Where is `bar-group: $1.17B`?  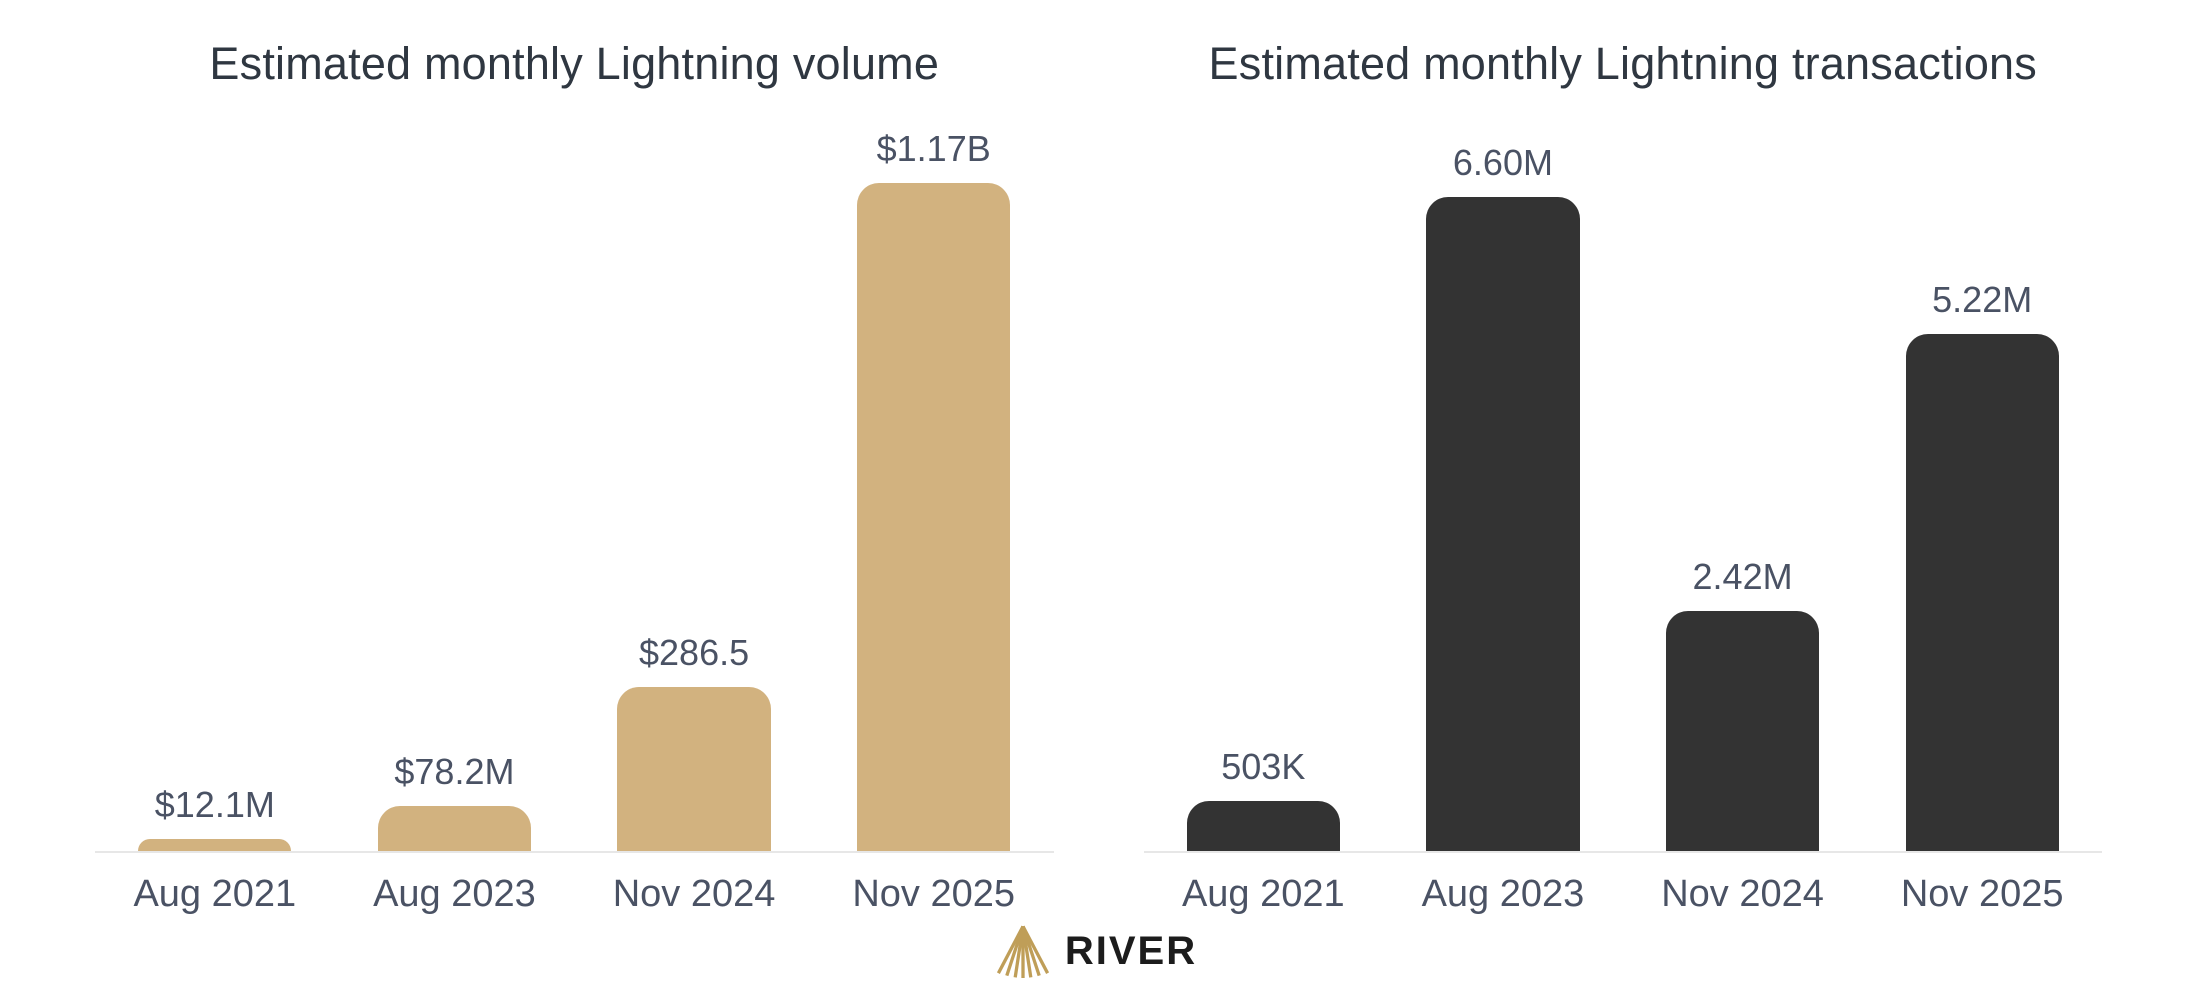 bar-group: $1.17B is located at coordinates (934, 485).